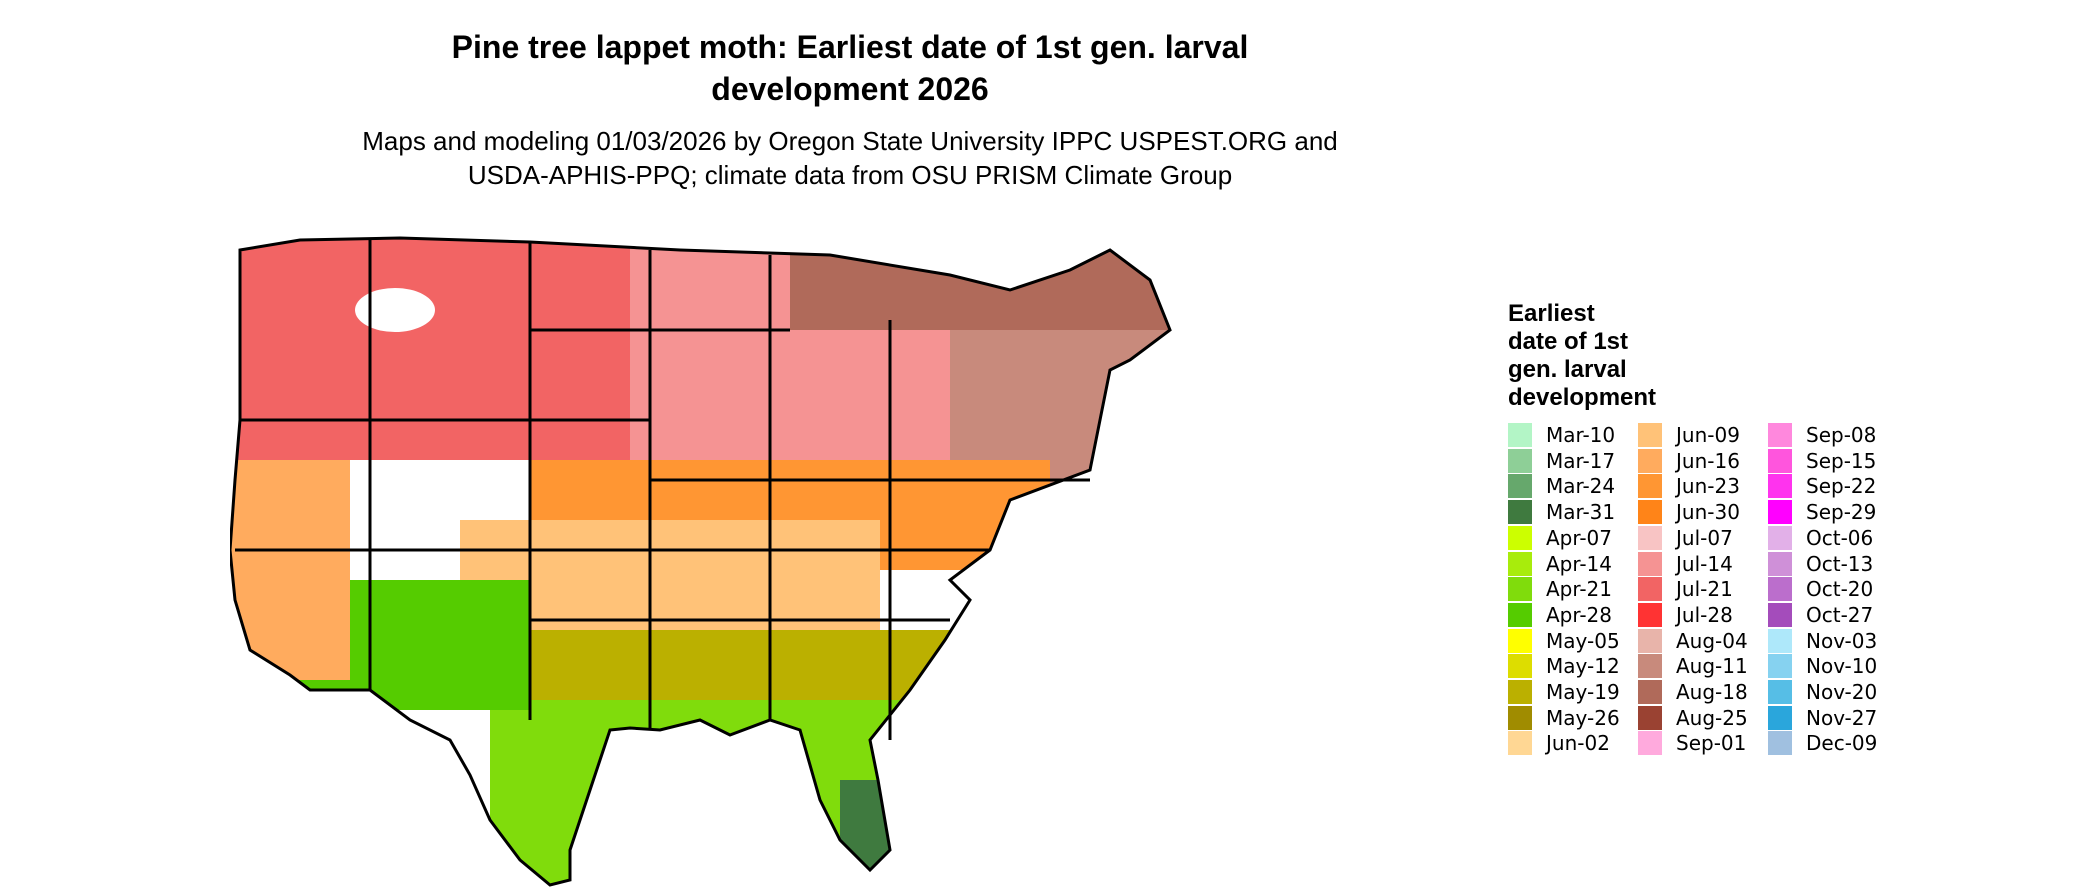  I want to click on legend-label: May-26, so click(1583, 717).